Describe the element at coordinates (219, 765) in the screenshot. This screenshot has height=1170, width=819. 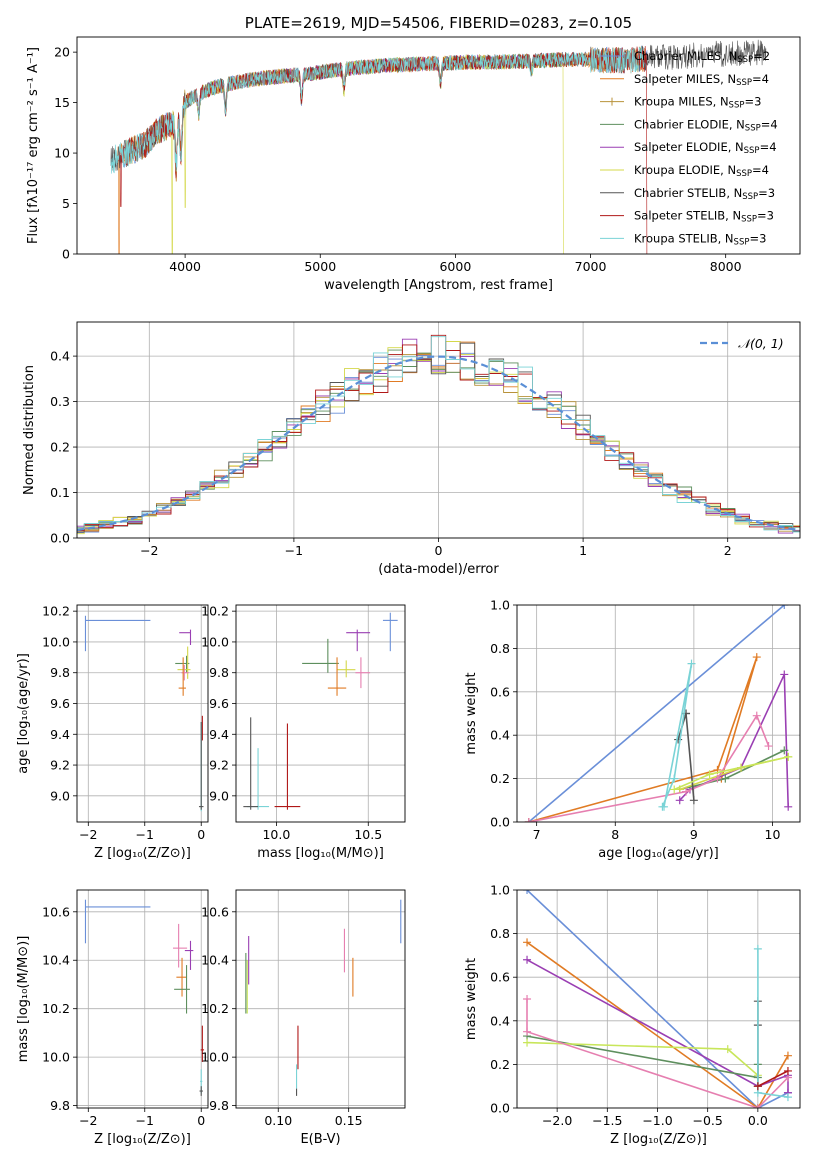
I see `y-tick-label: 9.2` at that location.